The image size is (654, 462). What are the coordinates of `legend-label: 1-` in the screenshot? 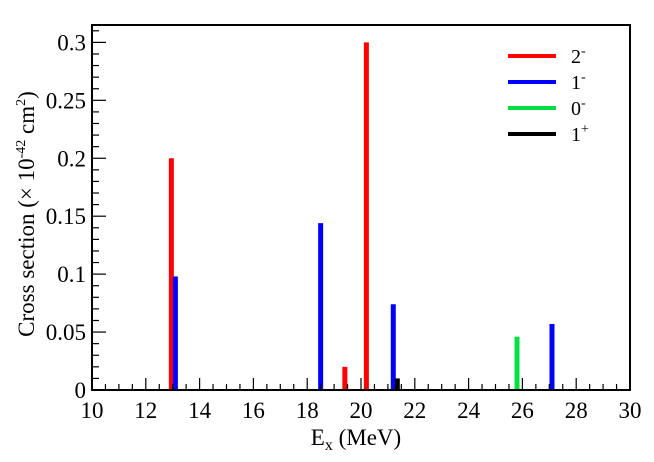 It's located at (578, 82).